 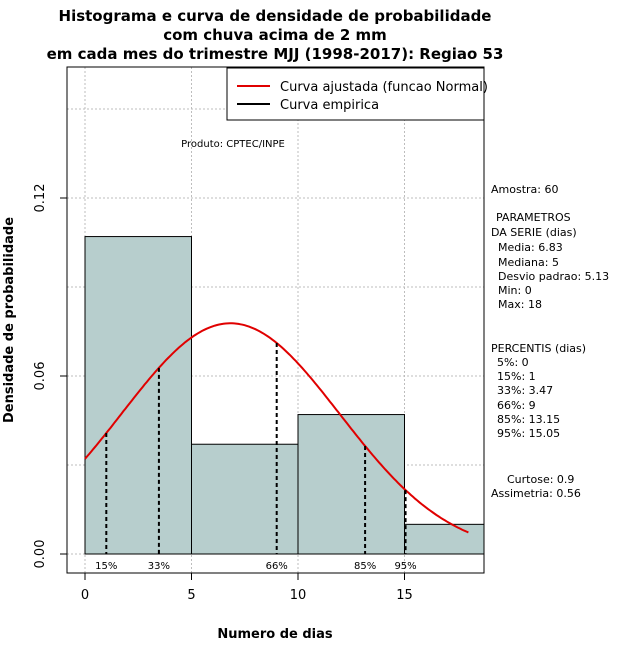 What do you see at coordinates (513, 362) in the screenshot?
I see `stat-p5: 5%: 0` at bounding box center [513, 362].